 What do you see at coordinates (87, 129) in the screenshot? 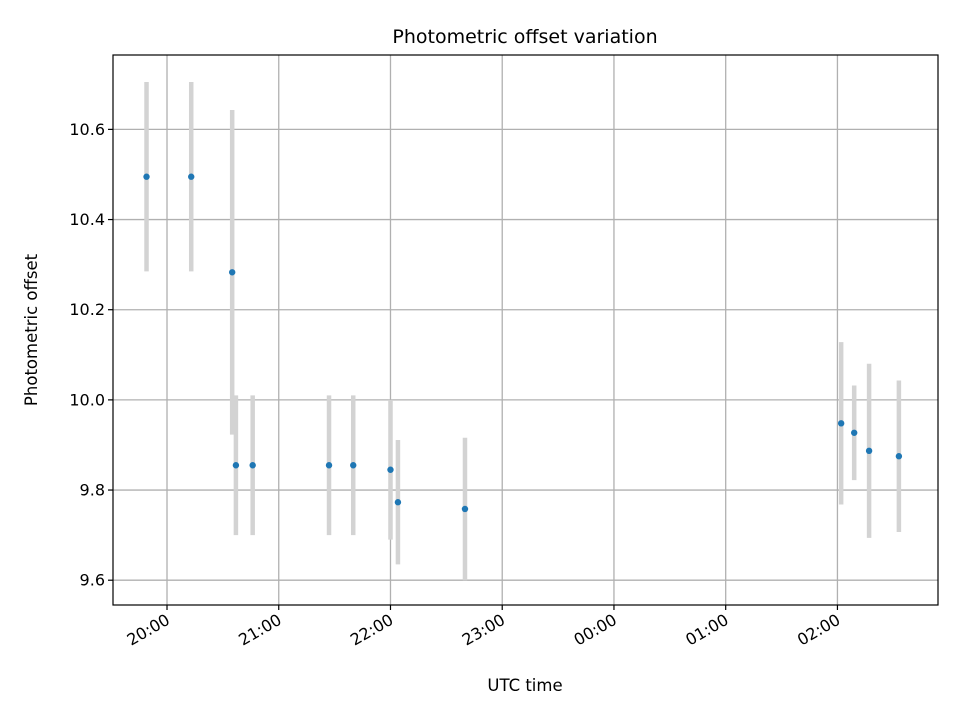
I see `y-tick-label: 10.6` at bounding box center [87, 129].